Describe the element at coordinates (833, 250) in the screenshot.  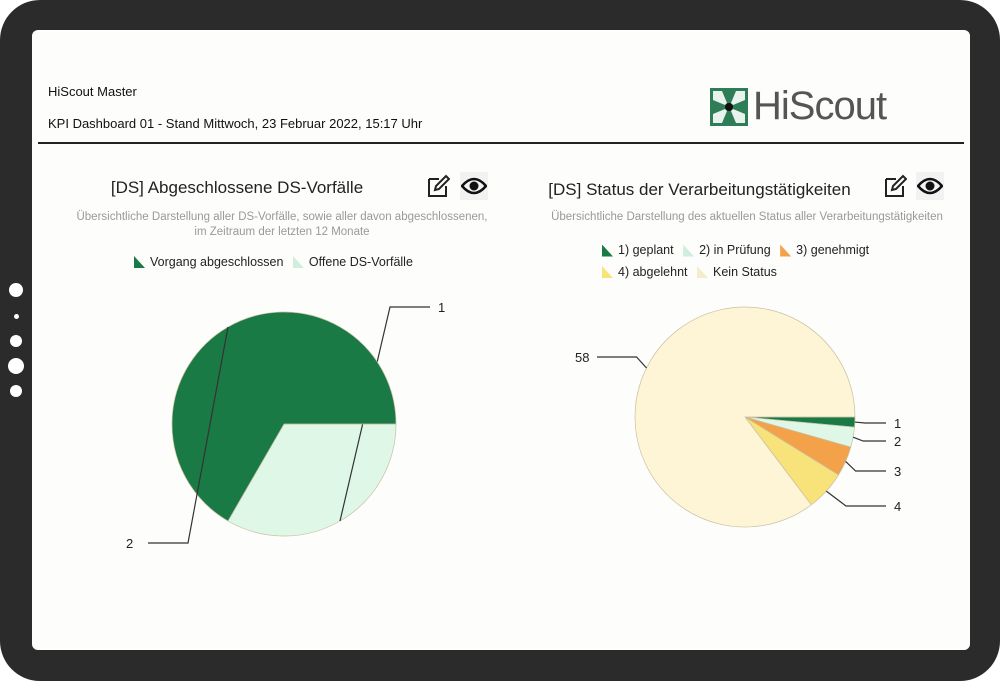
I see `legend-label: 3) genehmigt` at that location.